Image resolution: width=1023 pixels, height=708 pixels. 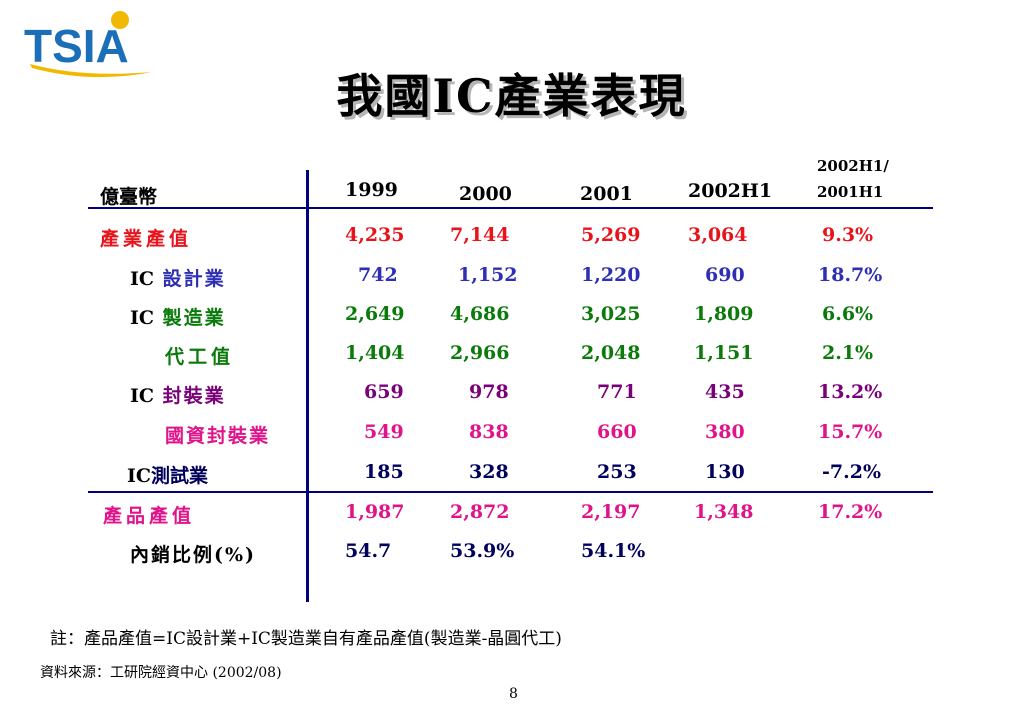 I want to click on table-cell: 5,269, so click(x=611, y=235).